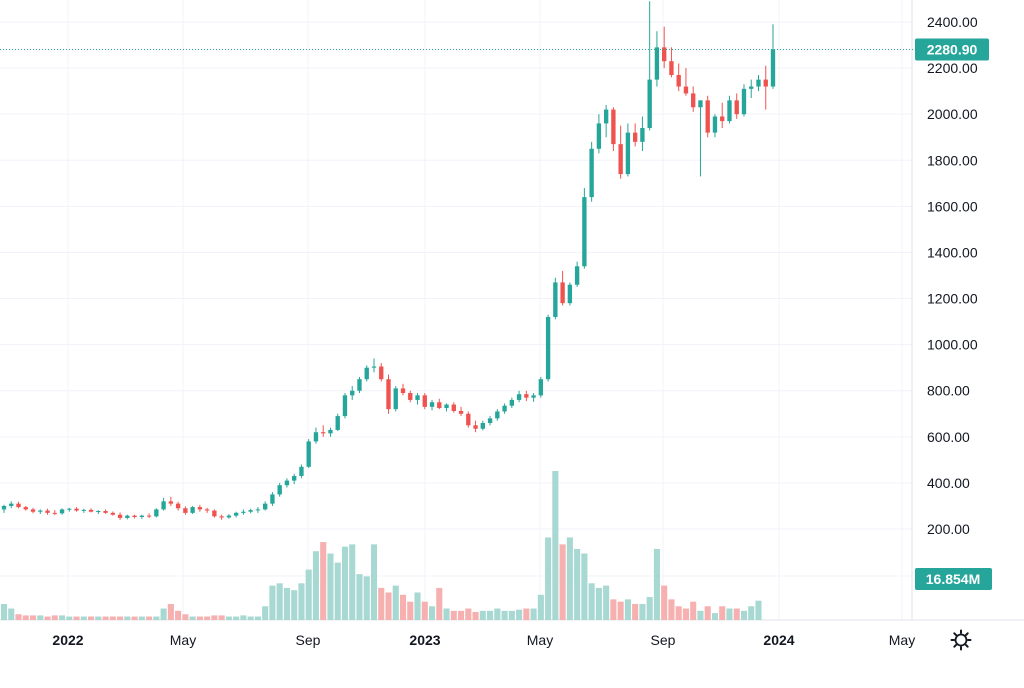 This screenshot has height=688, width=1024. I want to click on price-tick-label: 2400.00, so click(952, 22).